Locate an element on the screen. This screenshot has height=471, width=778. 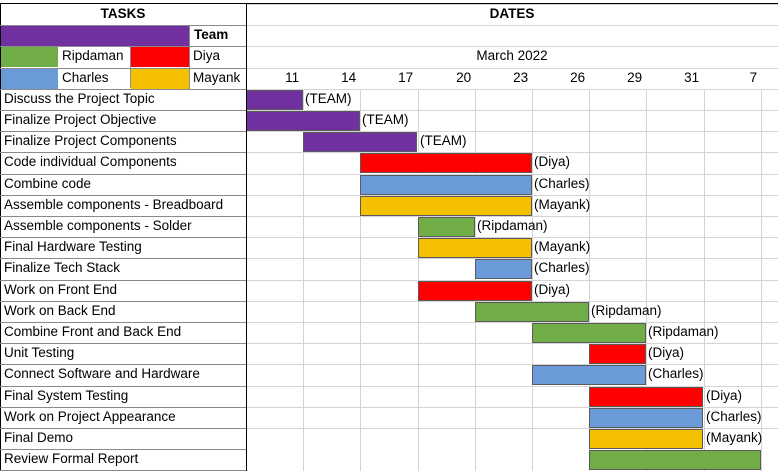
x-tick-label: 11 is located at coordinates (292, 77).